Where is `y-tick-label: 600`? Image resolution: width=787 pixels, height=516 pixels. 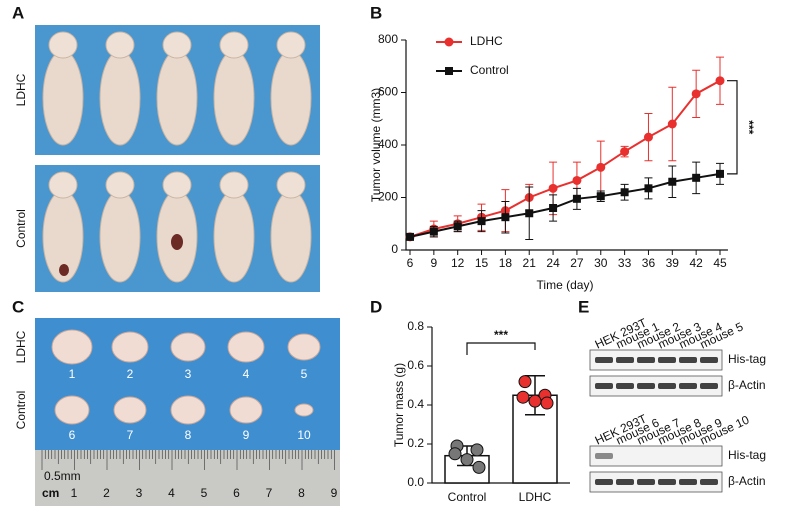 y-tick-label: 600 is located at coordinates (388, 92).